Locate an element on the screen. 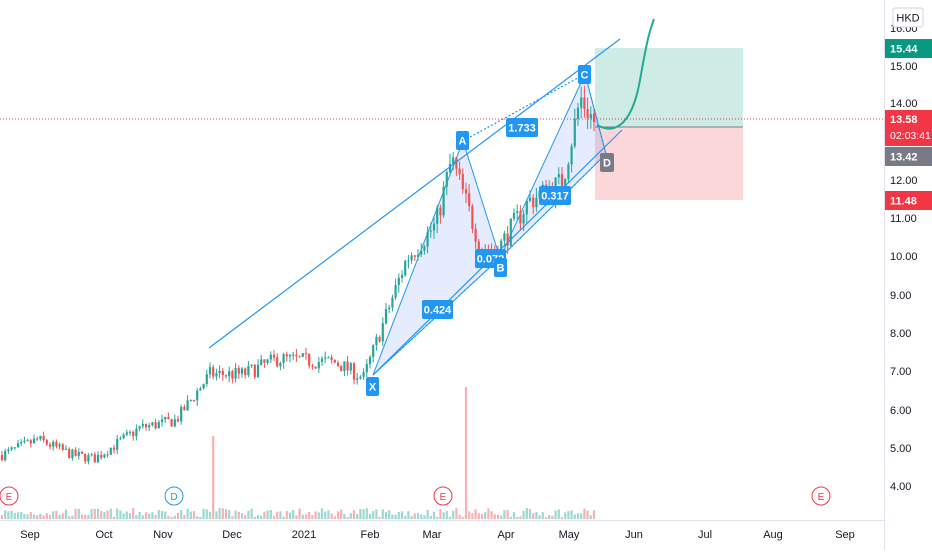 Image resolution: width=932 pixels, height=555 pixels. point-d-label: D is located at coordinates (607, 162).